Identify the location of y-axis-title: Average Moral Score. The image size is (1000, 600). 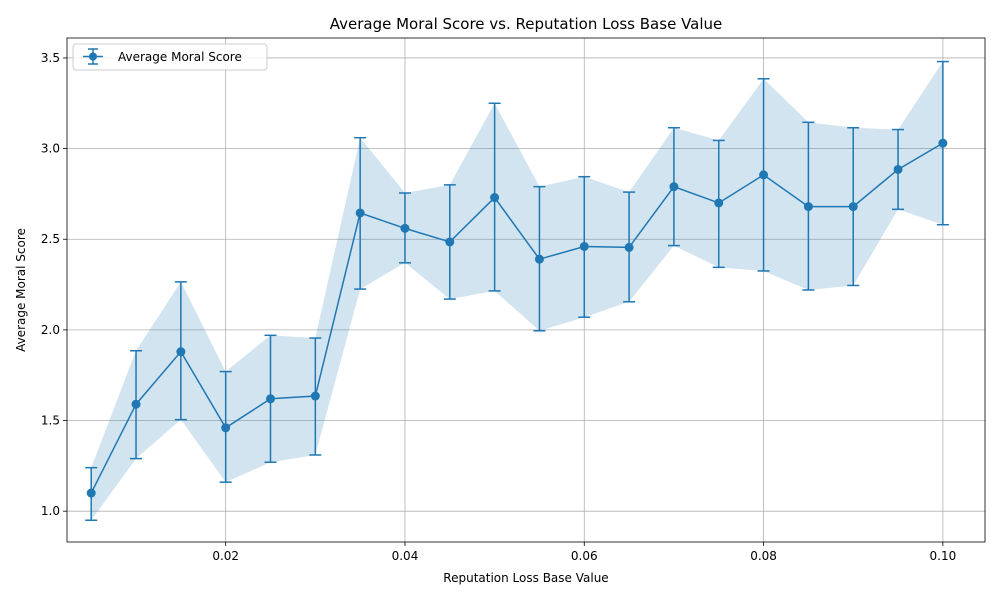
(21, 290).